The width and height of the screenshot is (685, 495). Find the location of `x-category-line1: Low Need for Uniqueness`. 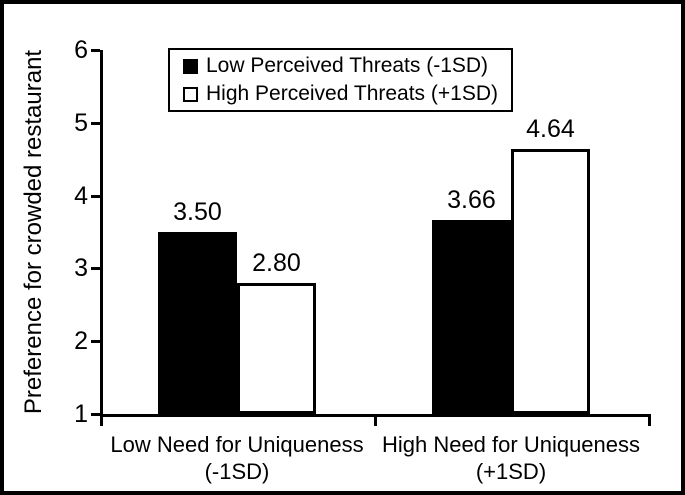

x-category-line1: Low Need for Uniqueness is located at coordinates (237, 444).